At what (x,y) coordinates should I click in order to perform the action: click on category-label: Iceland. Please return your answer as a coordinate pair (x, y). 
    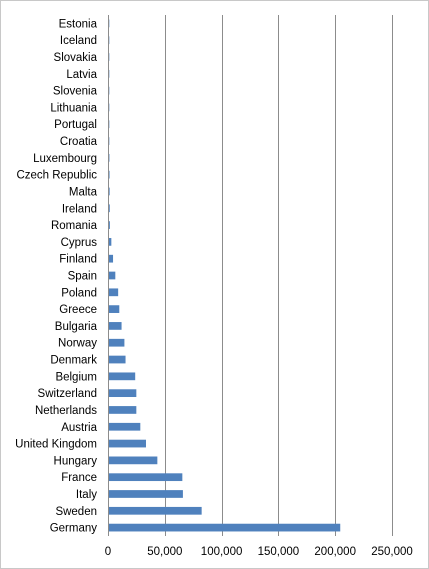
    Looking at the image, I should click on (78, 41).